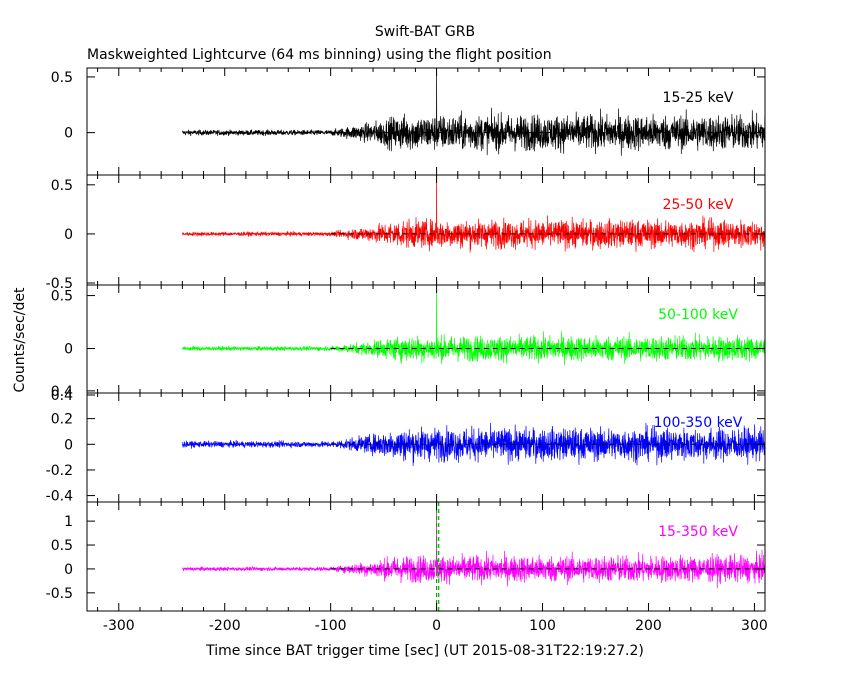 Image resolution: width=850 pixels, height=680 pixels. Describe the element at coordinates (331, 626) in the screenshot. I see `x-tick-label: -100` at that location.